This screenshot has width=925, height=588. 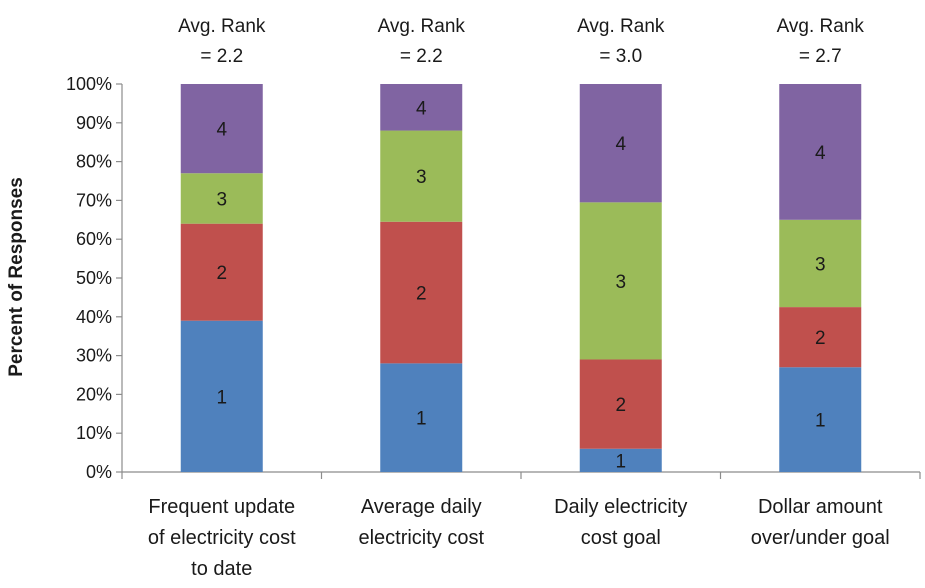 I want to click on category-label: over/under goal, so click(x=820, y=538).